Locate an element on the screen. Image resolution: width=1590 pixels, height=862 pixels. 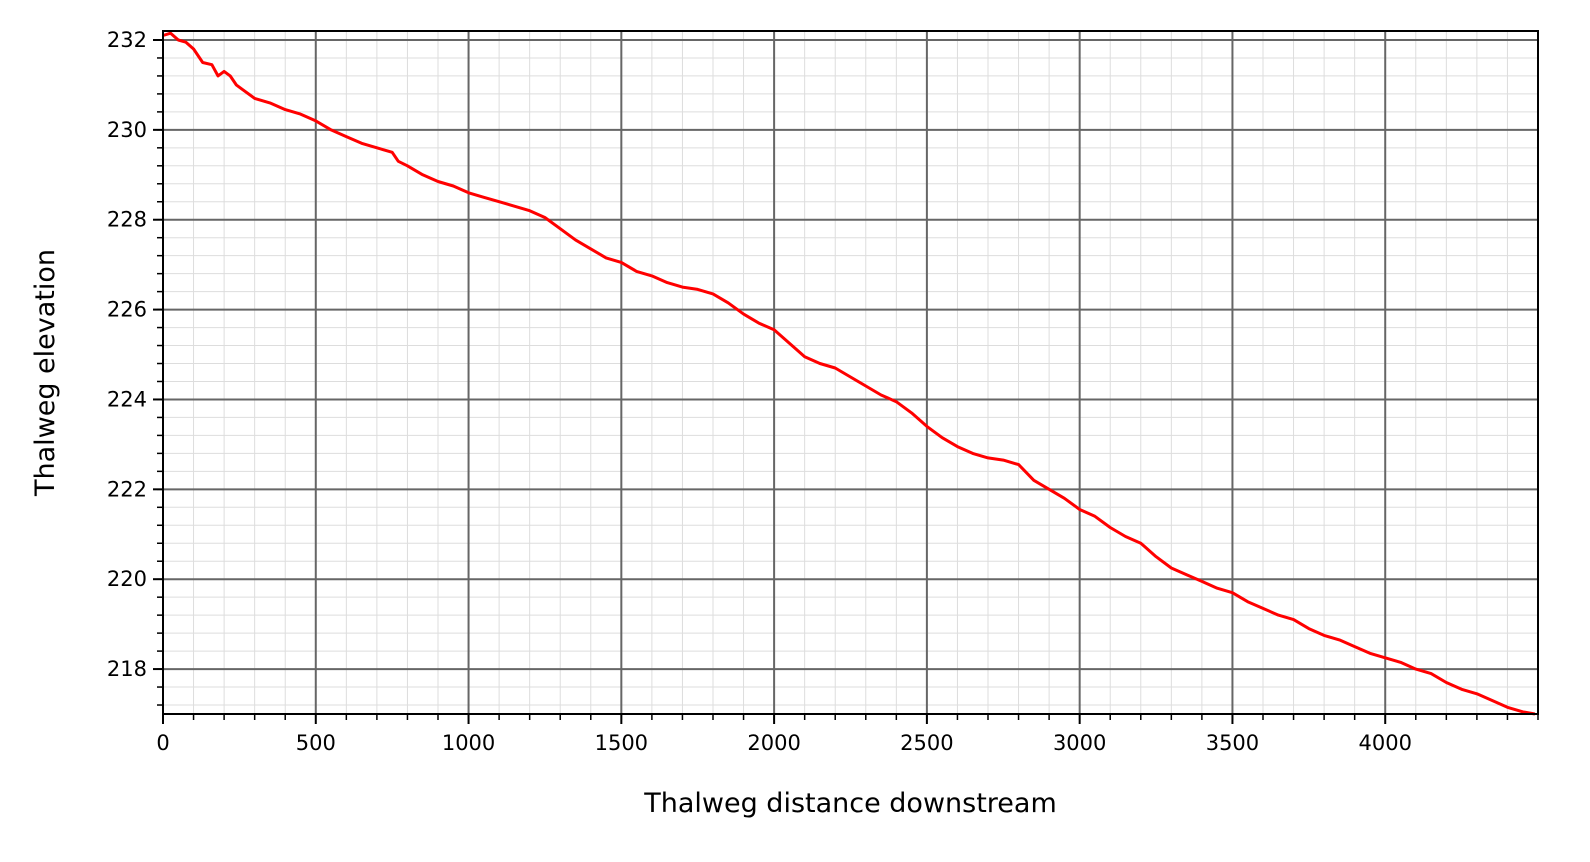
x-tick-label: 1500 is located at coordinates (621, 743).